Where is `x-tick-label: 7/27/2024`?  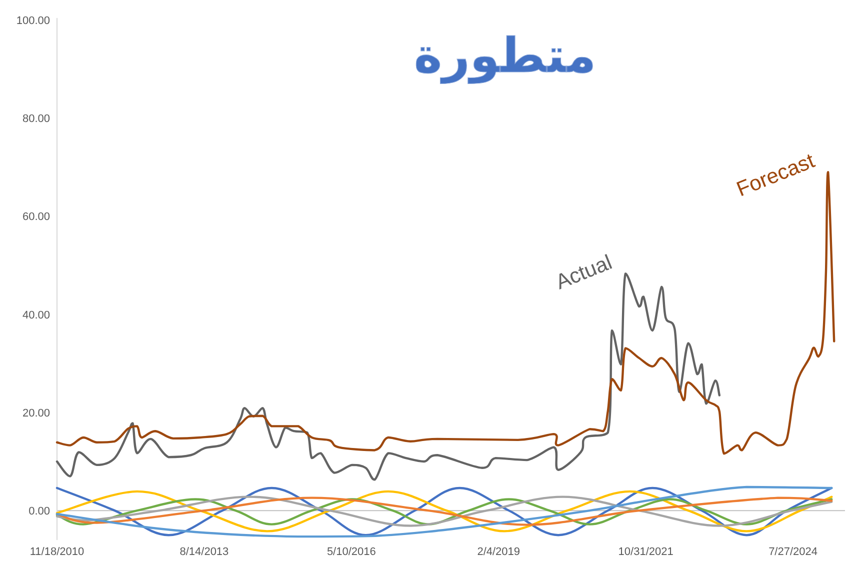 x-tick-label: 7/27/2024 is located at coordinates (793, 552).